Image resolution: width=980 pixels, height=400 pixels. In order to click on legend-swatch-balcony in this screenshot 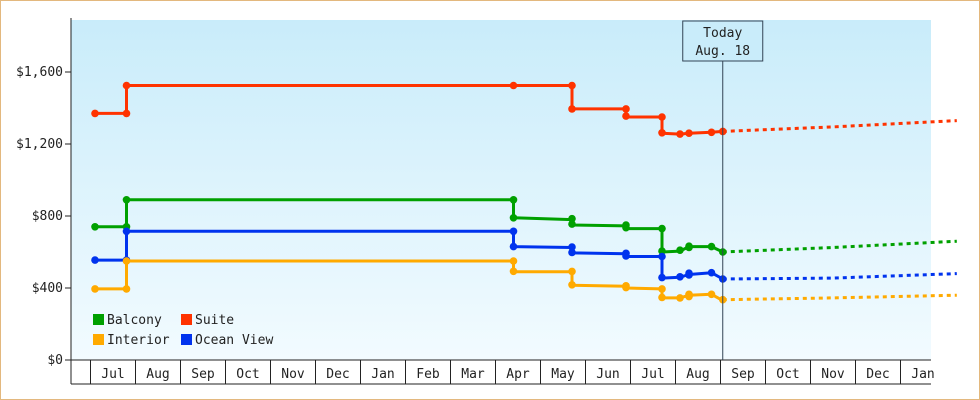, I will do `click(98, 319)`.